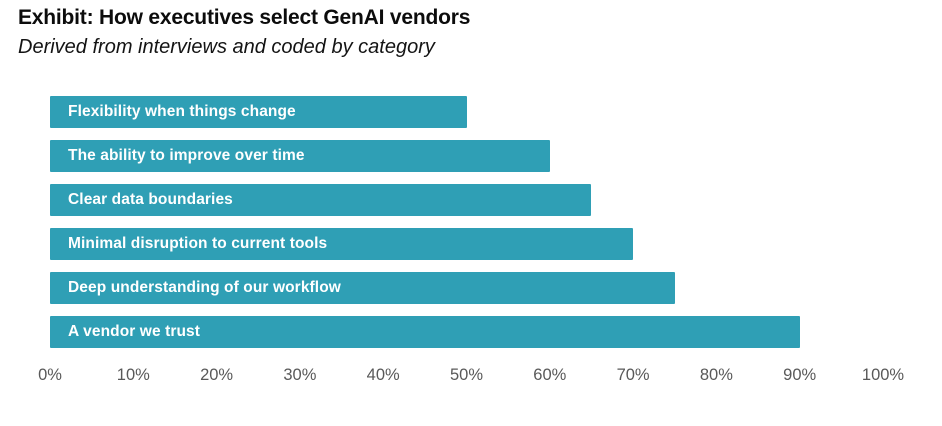 Image resolution: width=942 pixels, height=426 pixels. I want to click on bar-row: Clear data boundaries, so click(466, 200).